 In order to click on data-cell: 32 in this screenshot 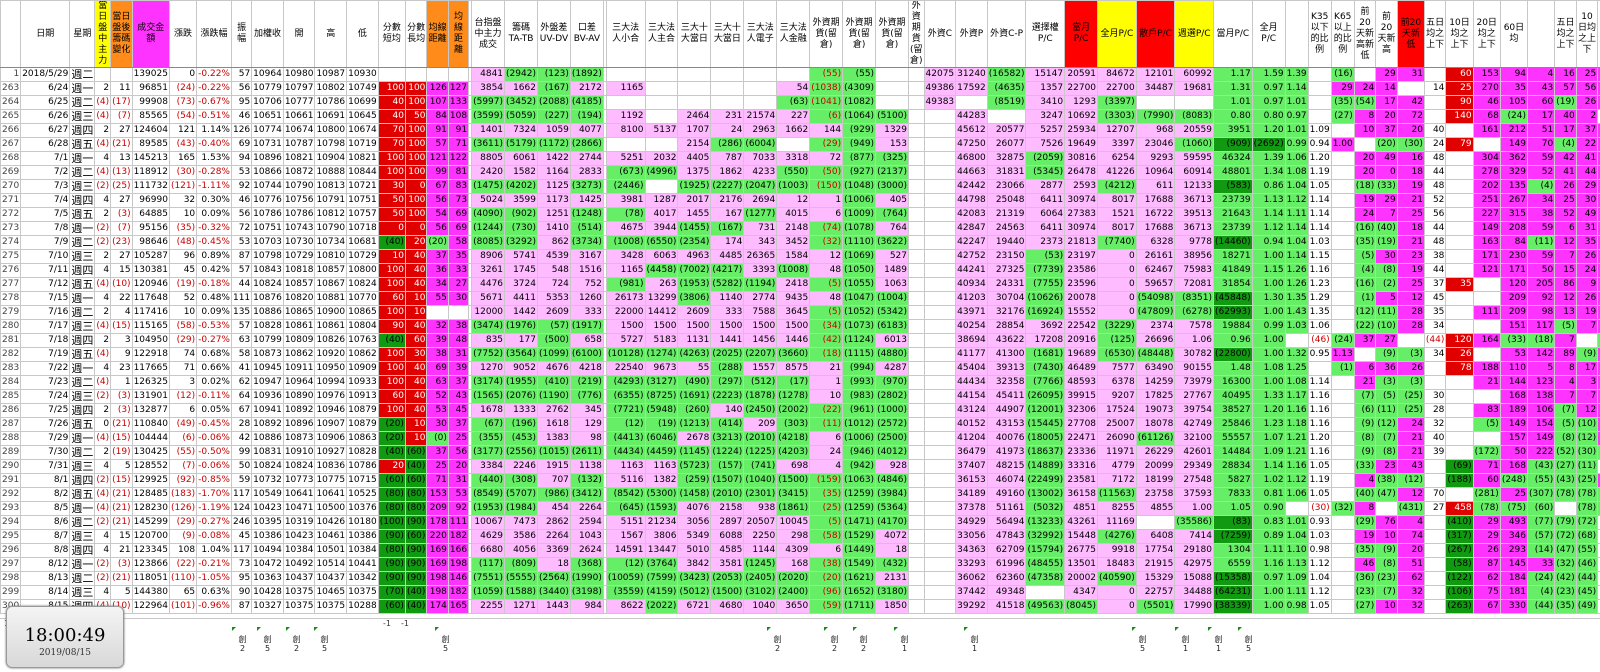, I will do `click(182, 201)`.